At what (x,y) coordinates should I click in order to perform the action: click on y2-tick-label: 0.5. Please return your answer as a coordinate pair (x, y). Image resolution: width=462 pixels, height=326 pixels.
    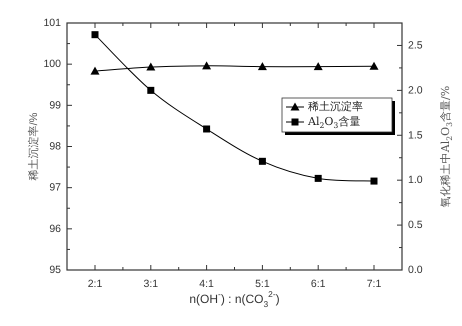
    Looking at the image, I should click on (415, 224).